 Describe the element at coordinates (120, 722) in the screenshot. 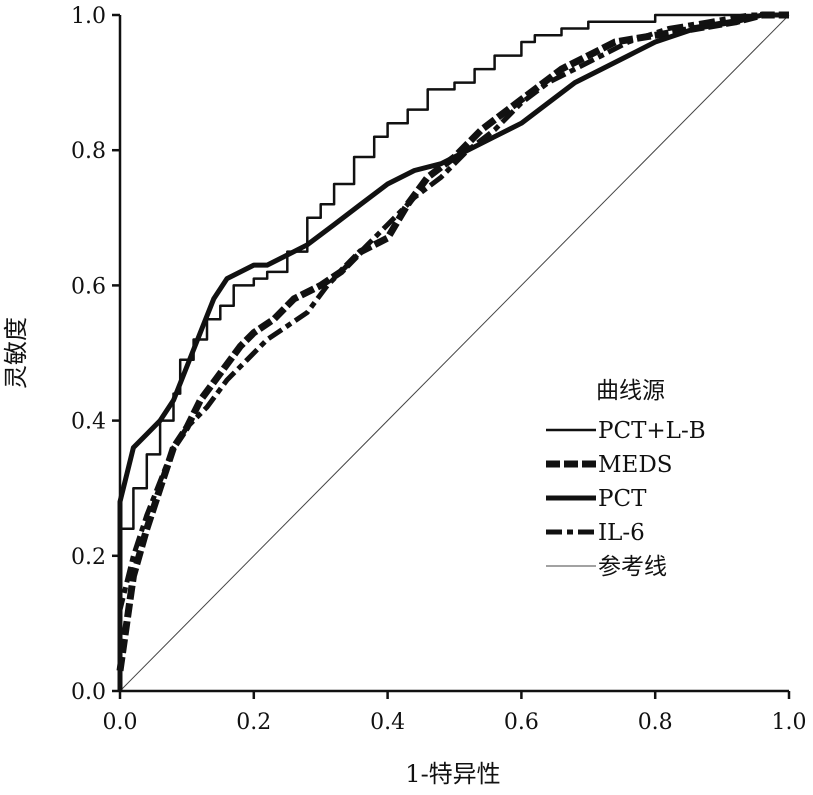

I see `x-tick-label: 0.0` at that location.